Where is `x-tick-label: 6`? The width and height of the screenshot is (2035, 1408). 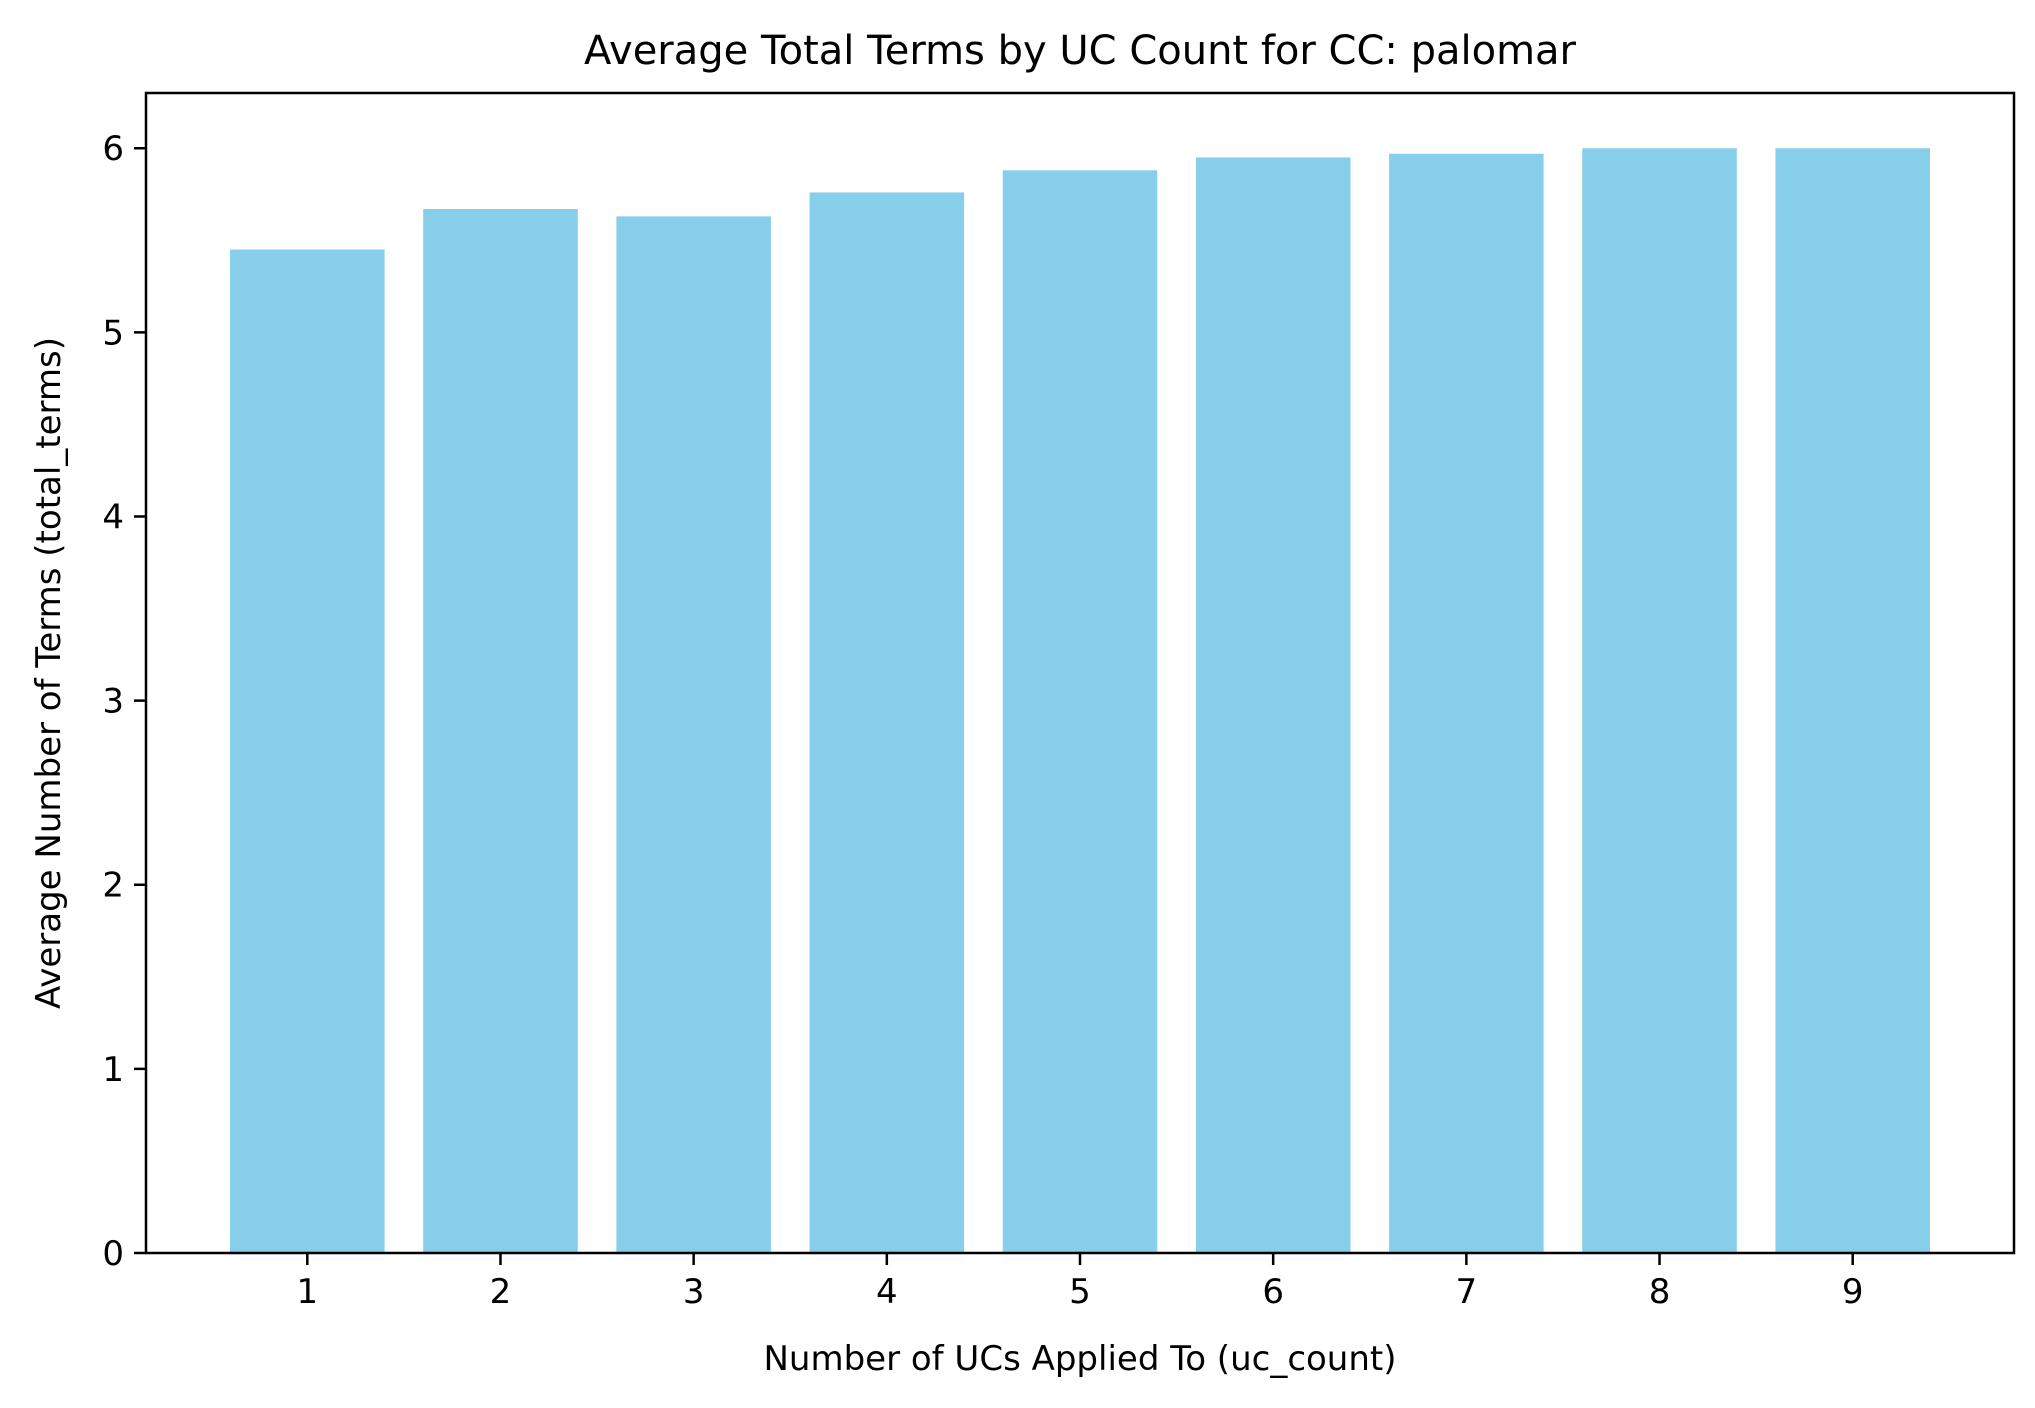
x-tick-label: 6 is located at coordinates (1273, 1292).